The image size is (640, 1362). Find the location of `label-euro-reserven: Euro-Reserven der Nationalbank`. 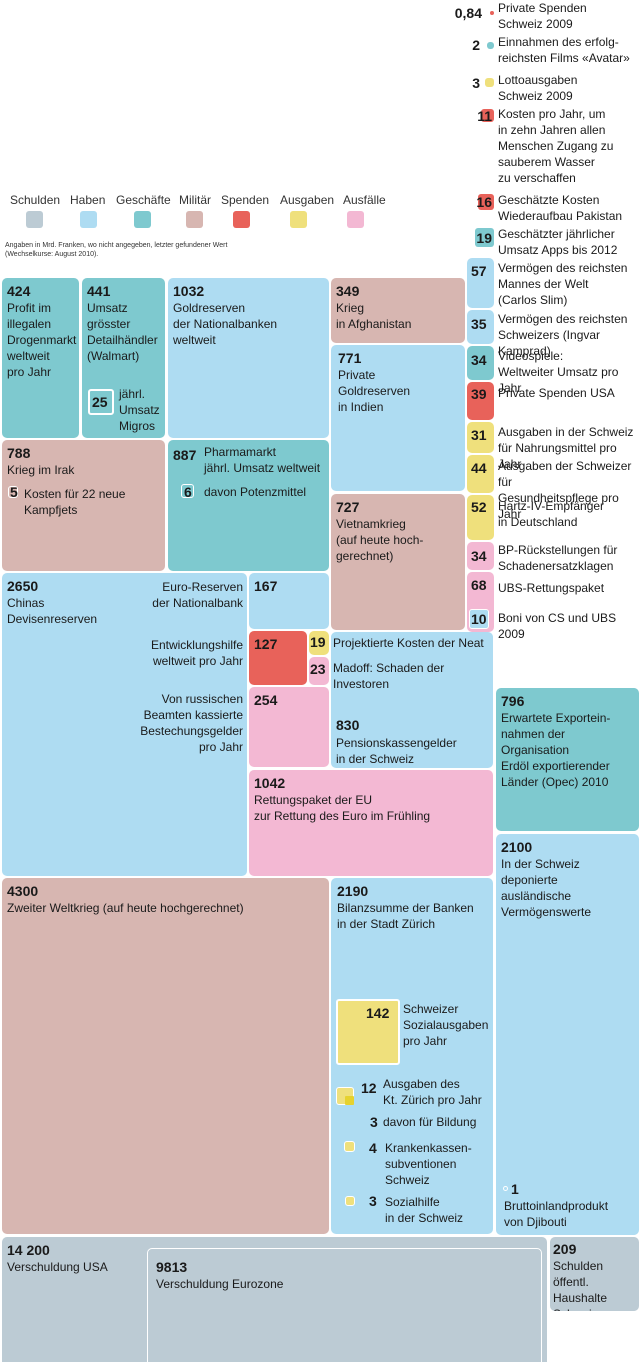

label-euro-reserven: Euro-Reserven der Nationalbank is located at coordinates (197, 595).